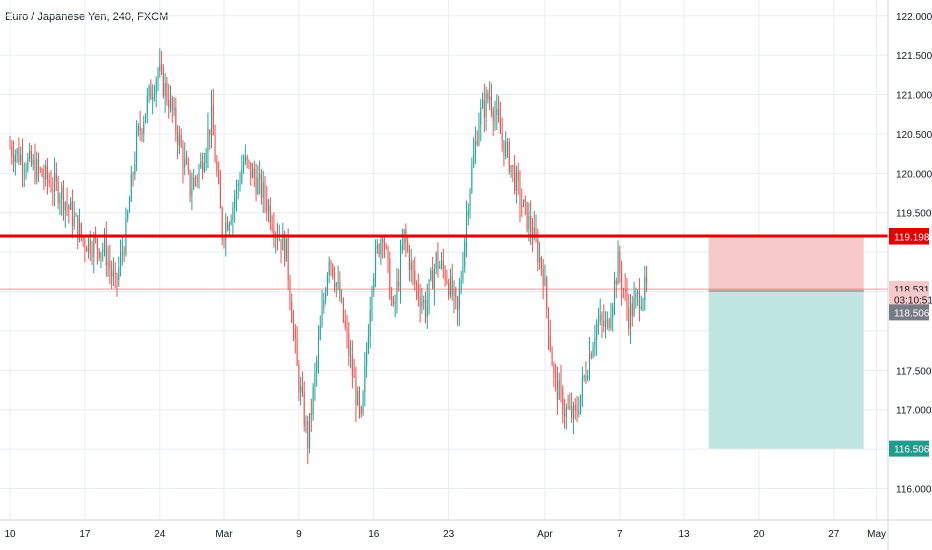 This screenshot has width=932, height=550. What do you see at coordinates (224, 534) in the screenshot?
I see `x-tick-label: Mar` at bounding box center [224, 534].